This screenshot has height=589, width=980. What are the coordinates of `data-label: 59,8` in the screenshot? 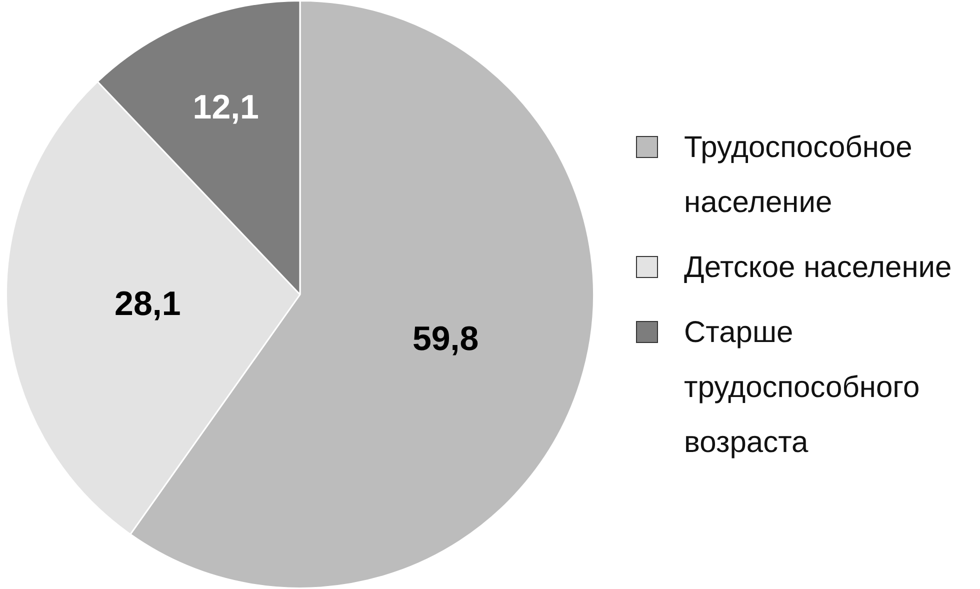 It's located at (445, 339).